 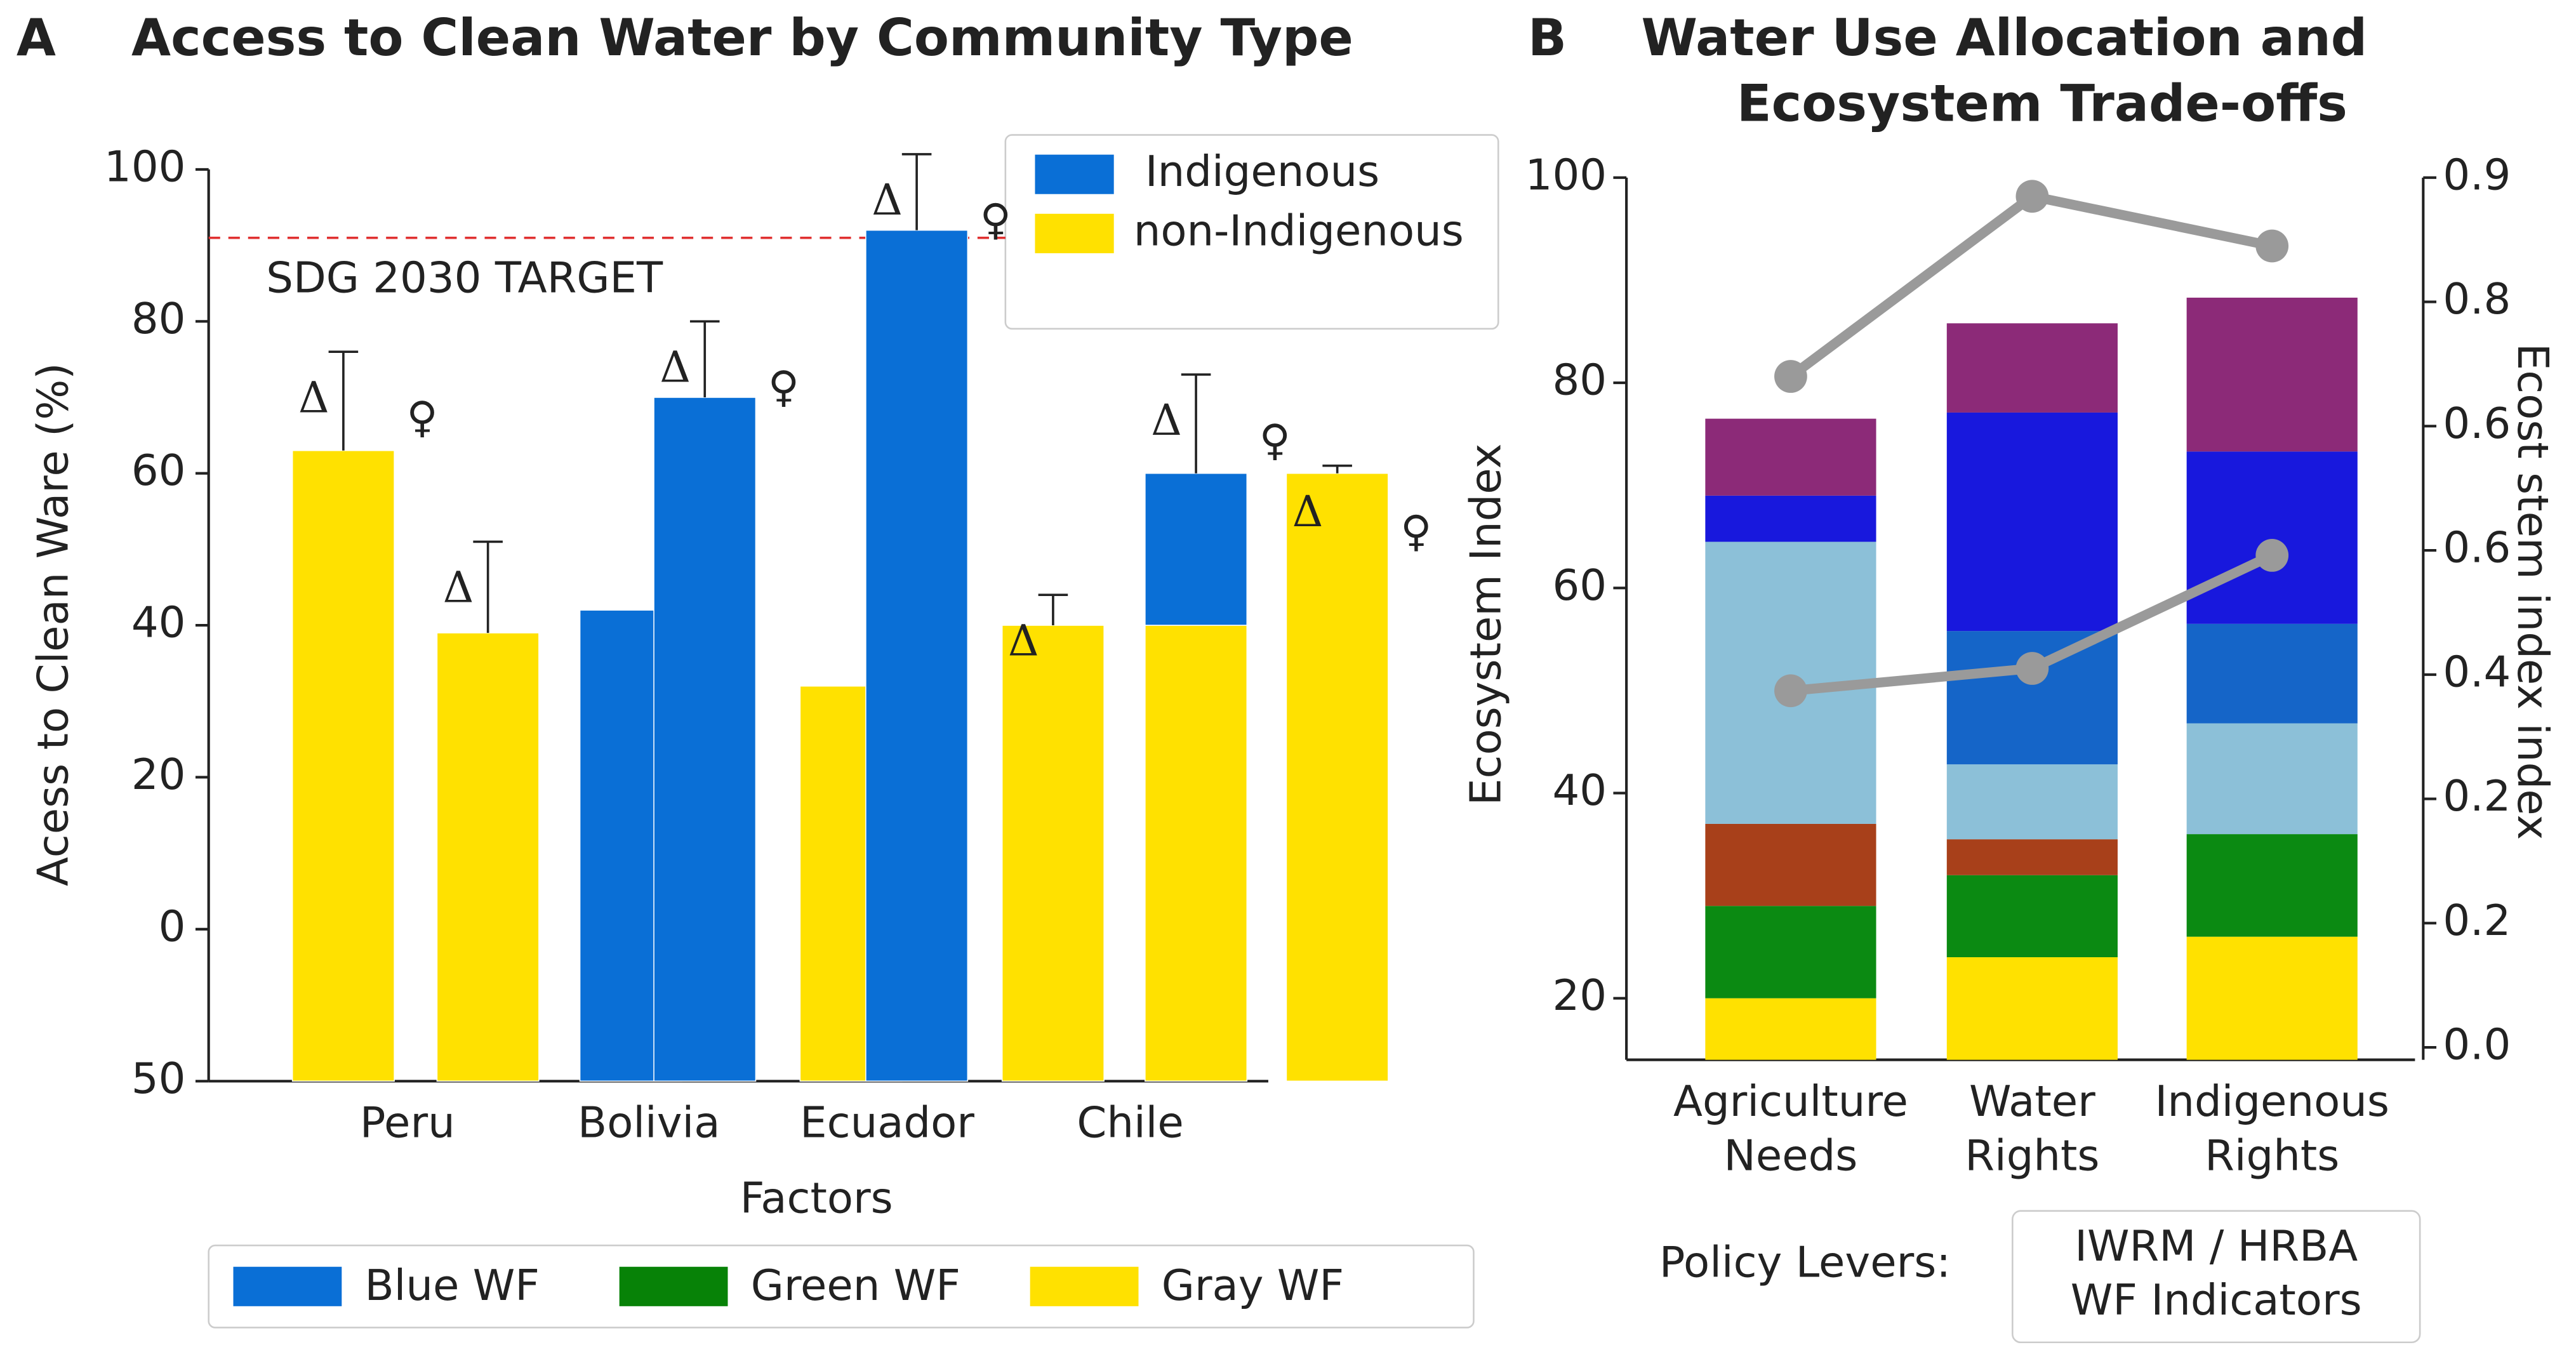 I want to click on footer-legend-box, so click(x=841, y=1286).